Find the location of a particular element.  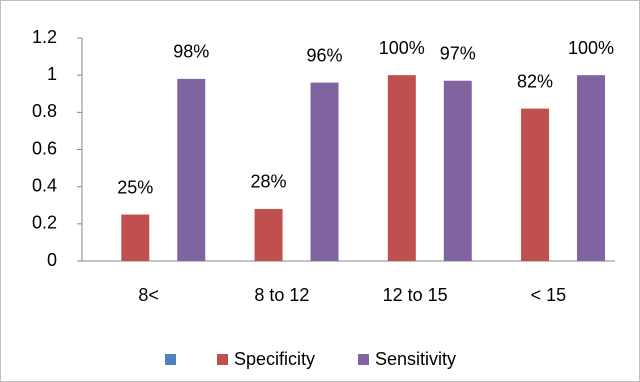

x-tick-label: 12 to 15 is located at coordinates (415, 295).